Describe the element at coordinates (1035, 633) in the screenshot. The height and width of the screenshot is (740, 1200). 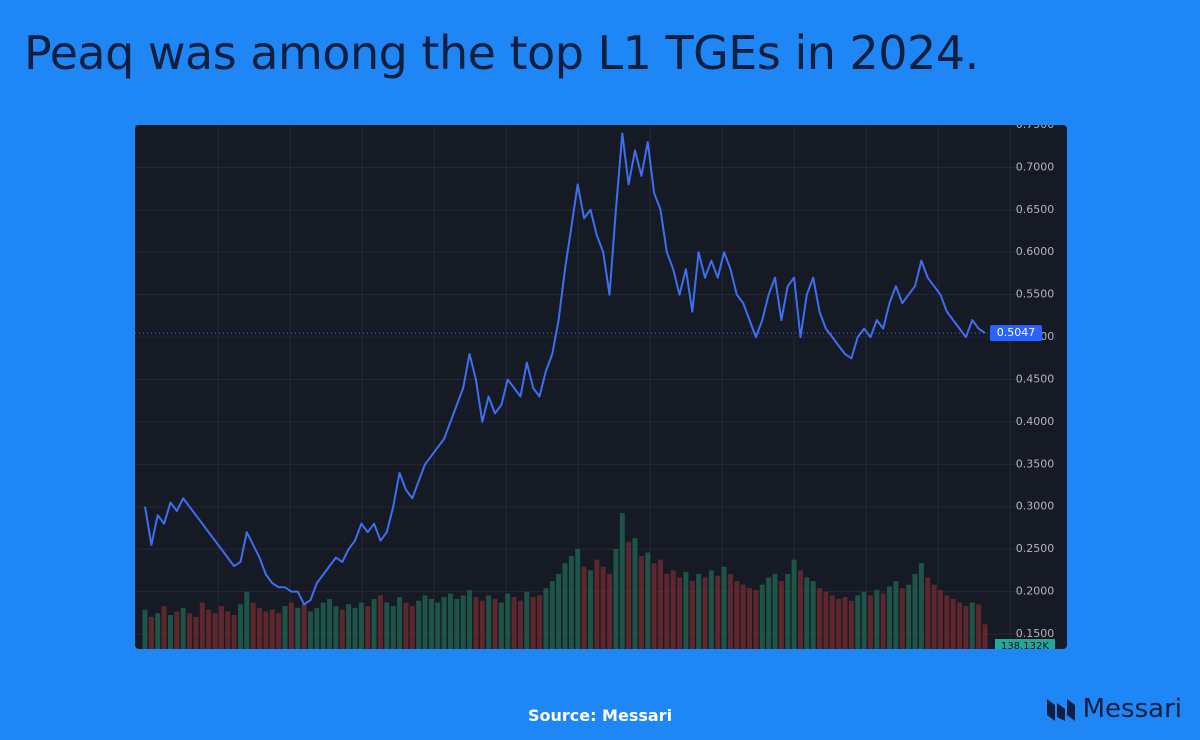
I see `y-tick-label: 0.1500` at that location.